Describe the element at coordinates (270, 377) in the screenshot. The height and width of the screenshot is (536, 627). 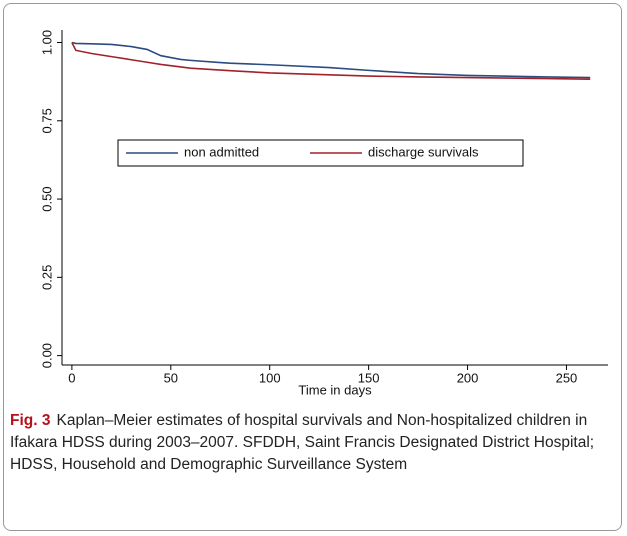
I see `x-tick-label: 100` at that location.